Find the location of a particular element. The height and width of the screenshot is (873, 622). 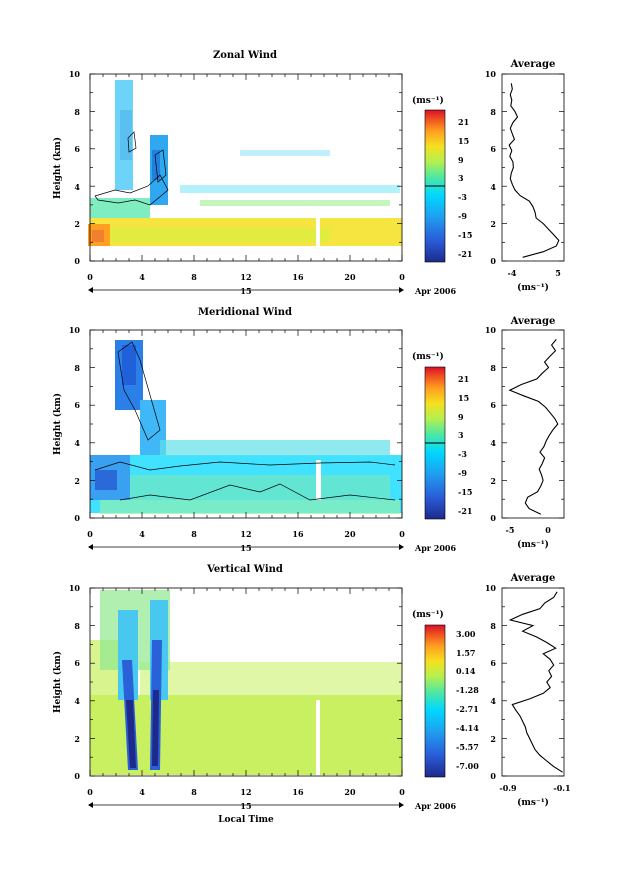

average-y-tick: 4 is located at coordinates (493, 701).